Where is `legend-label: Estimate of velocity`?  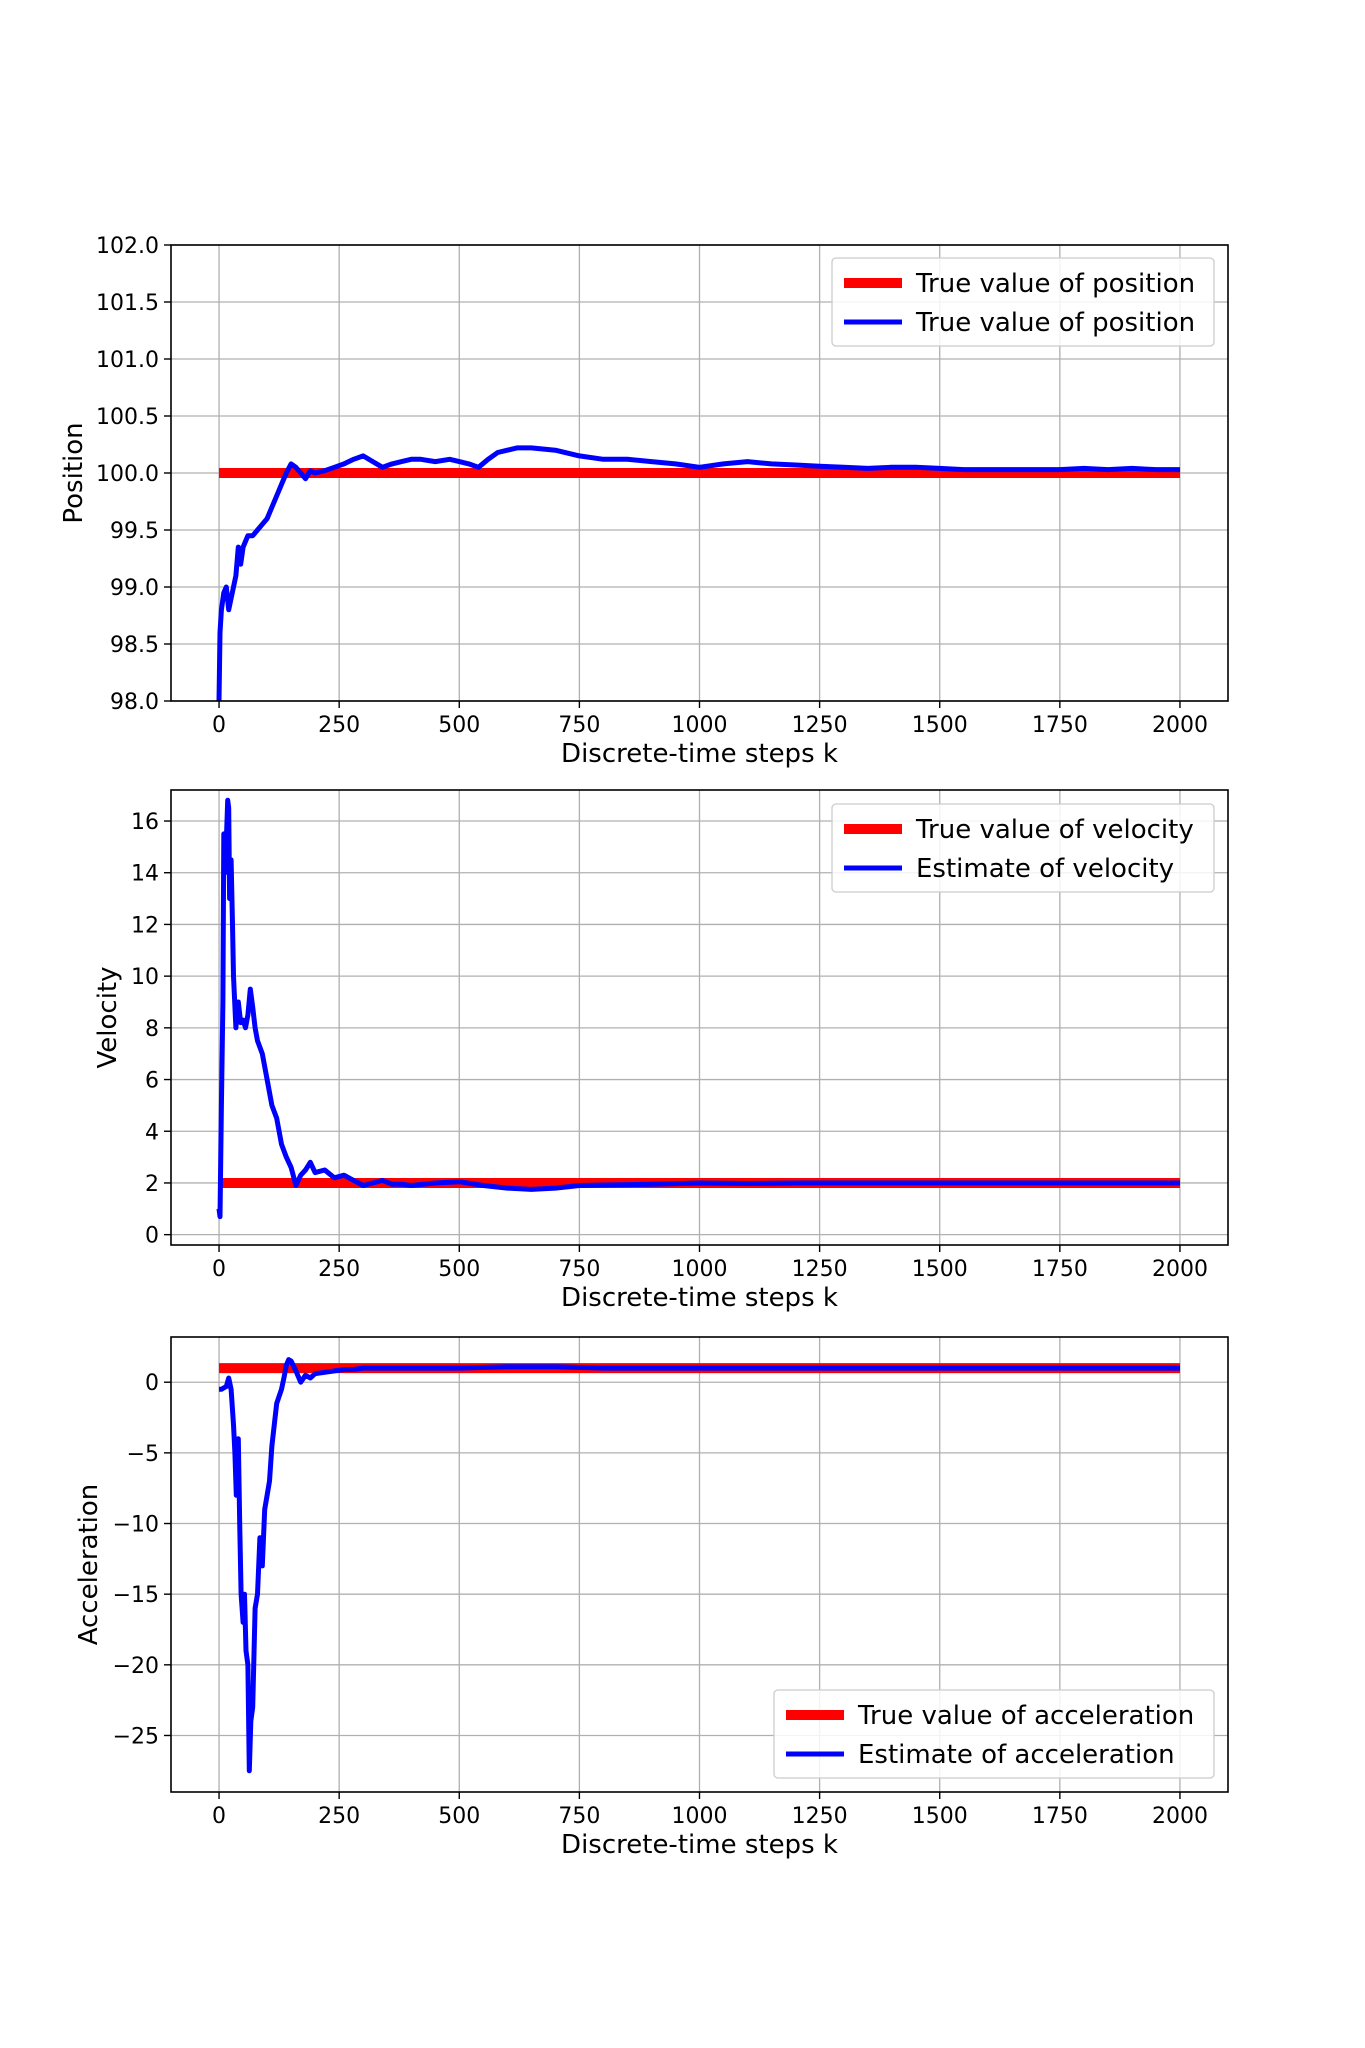
legend-label: Estimate of velocity is located at coordinates (1045, 869).